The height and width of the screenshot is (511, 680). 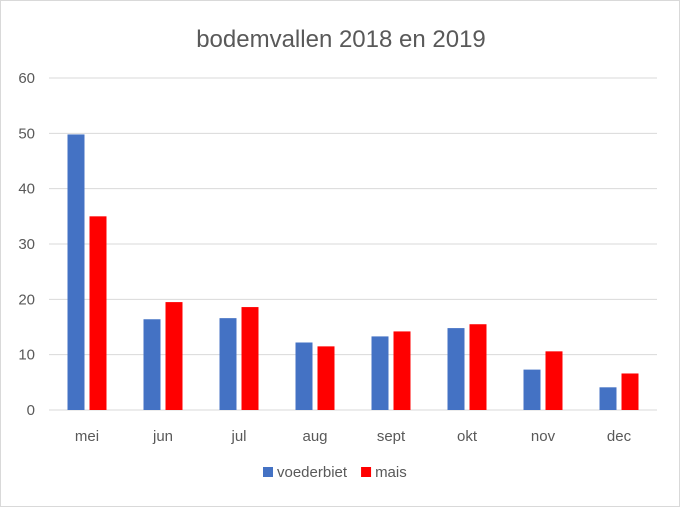 I want to click on x-tick-label: dec, so click(x=619, y=436).